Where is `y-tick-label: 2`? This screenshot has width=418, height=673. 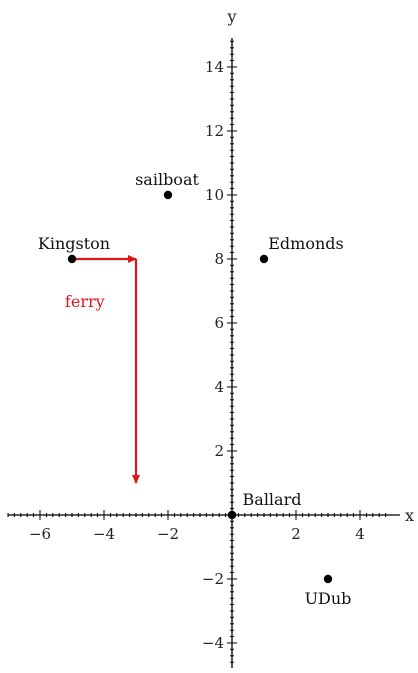
y-tick-label: 2 is located at coordinates (219, 451).